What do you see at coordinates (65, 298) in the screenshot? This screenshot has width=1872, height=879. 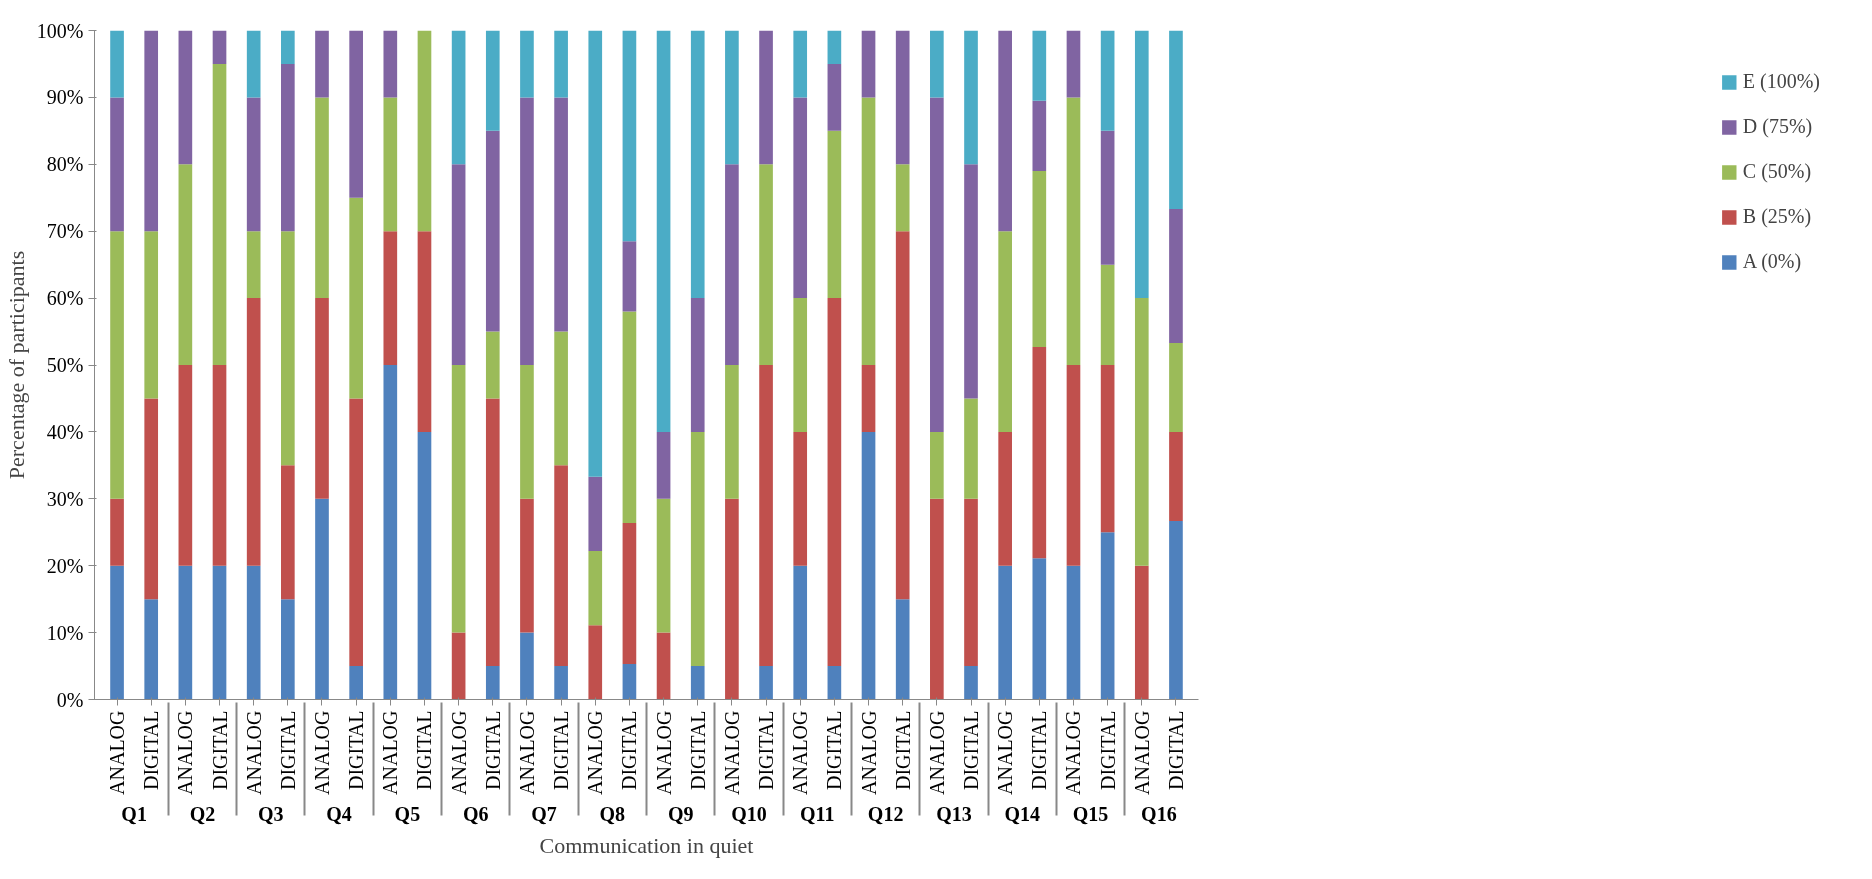 I see `y-tick-label: 60%` at bounding box center [65, 298].